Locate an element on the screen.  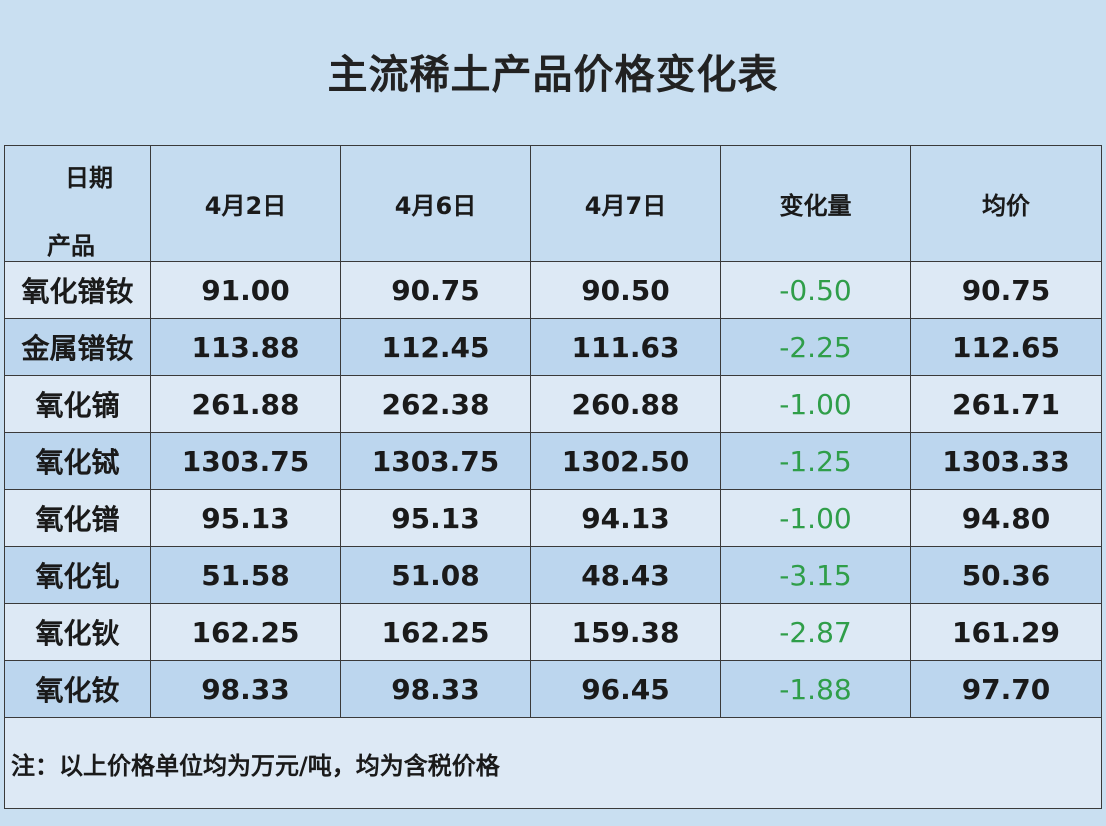
column-header: 4月7日 is located at coordinates (625, 203).